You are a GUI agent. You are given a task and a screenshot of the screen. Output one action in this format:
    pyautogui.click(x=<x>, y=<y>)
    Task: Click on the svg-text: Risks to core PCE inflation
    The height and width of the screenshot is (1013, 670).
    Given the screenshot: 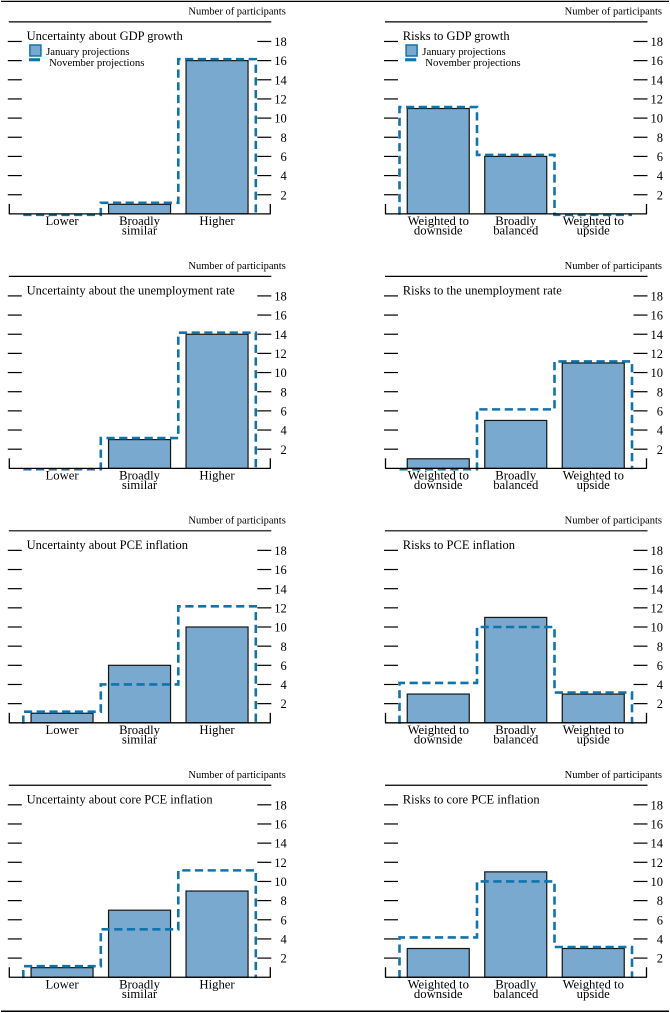 What is the action you would take?
    pyautogui.click(x=472, y=799)
    